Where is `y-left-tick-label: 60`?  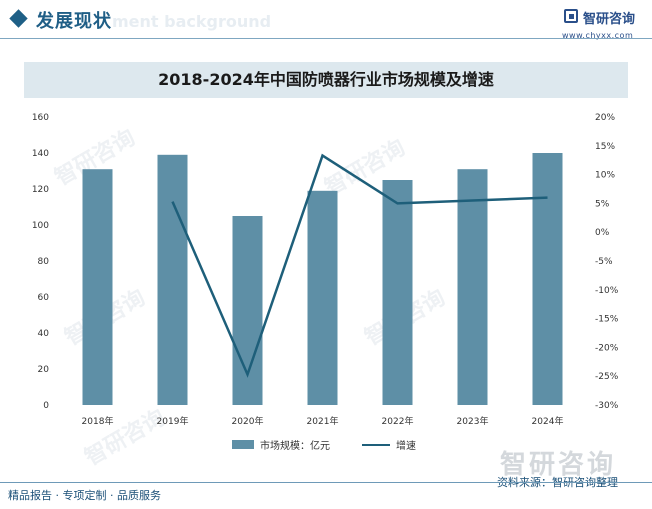 y-left-tick-label: 60 is located at coordinates (44, 298).